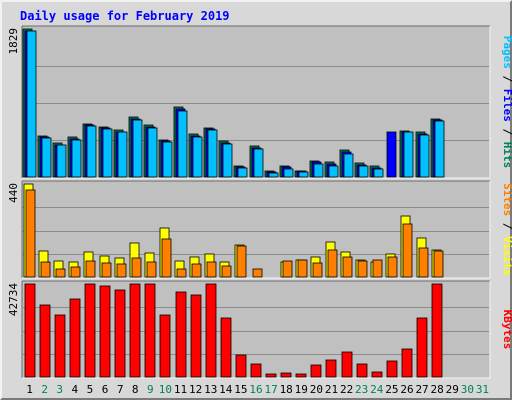  Describe the element at coordinates (135, 389) in the screenshot. I see `x-tick-label-8: 8` at that location.